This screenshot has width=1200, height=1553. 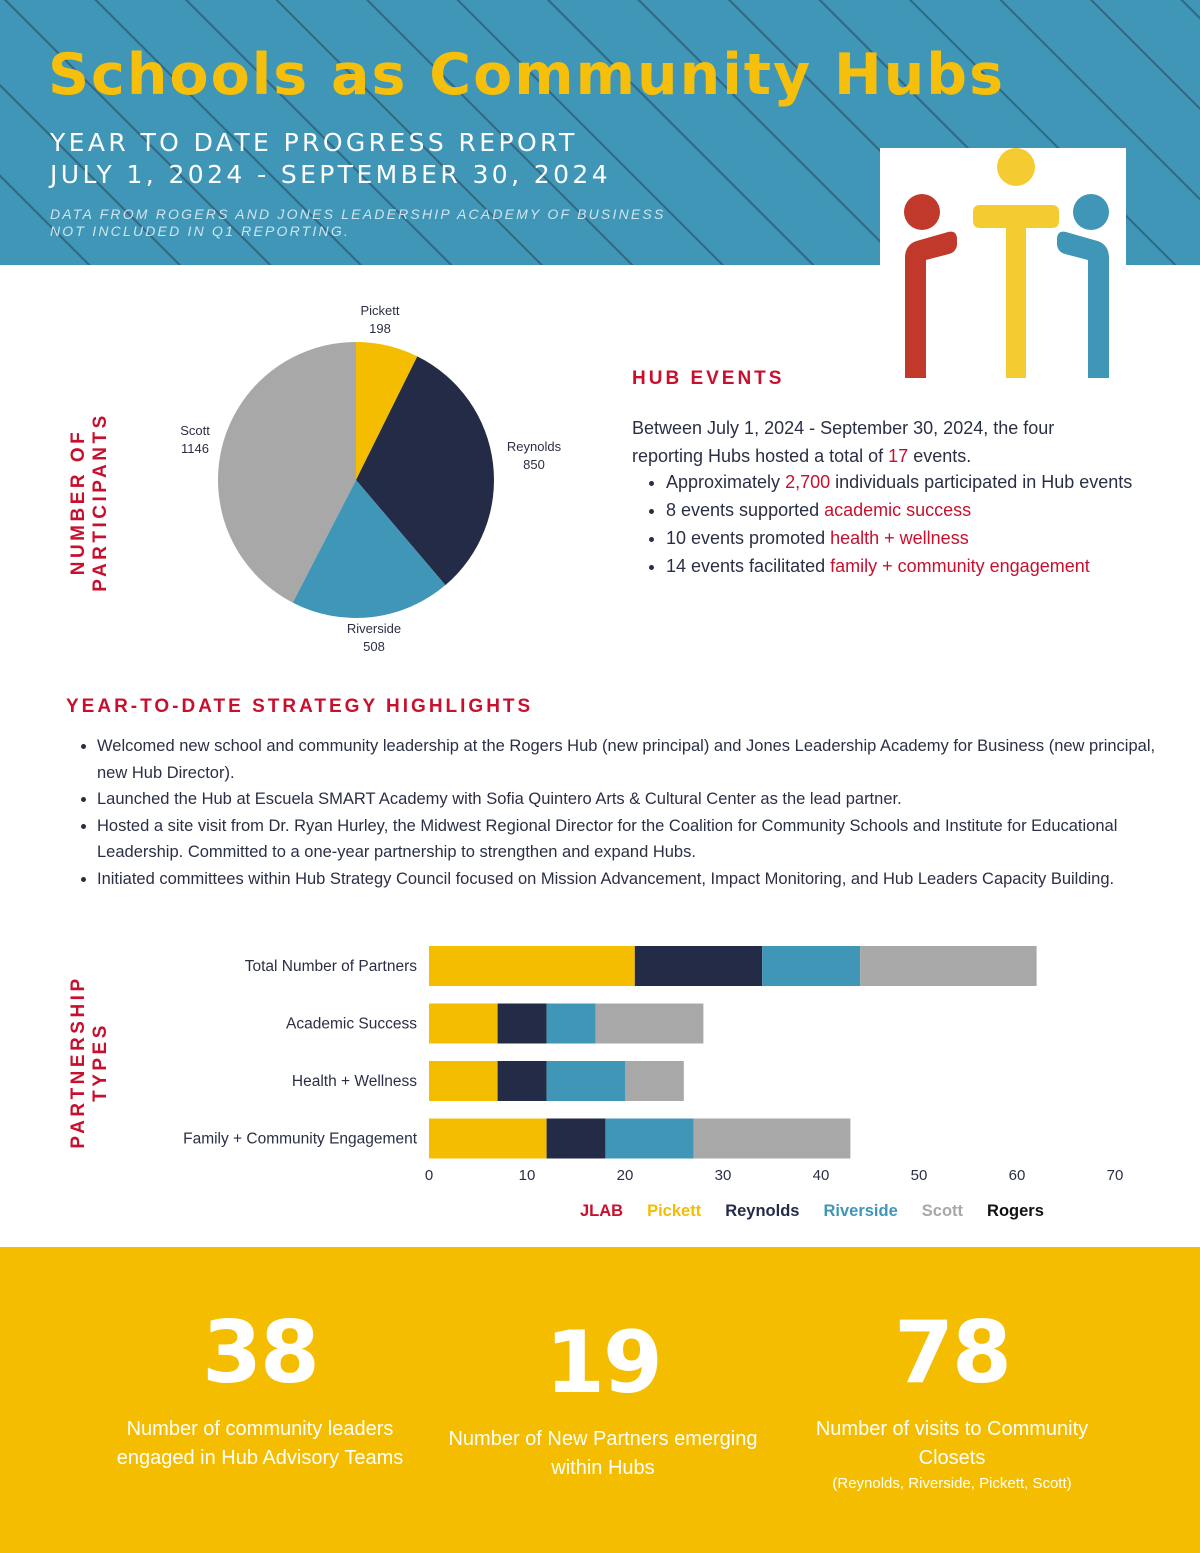 What do you see at coordinates (940, 456) in the screenshot?
I see `intro-text: events.` at bounding box center [940, 456].